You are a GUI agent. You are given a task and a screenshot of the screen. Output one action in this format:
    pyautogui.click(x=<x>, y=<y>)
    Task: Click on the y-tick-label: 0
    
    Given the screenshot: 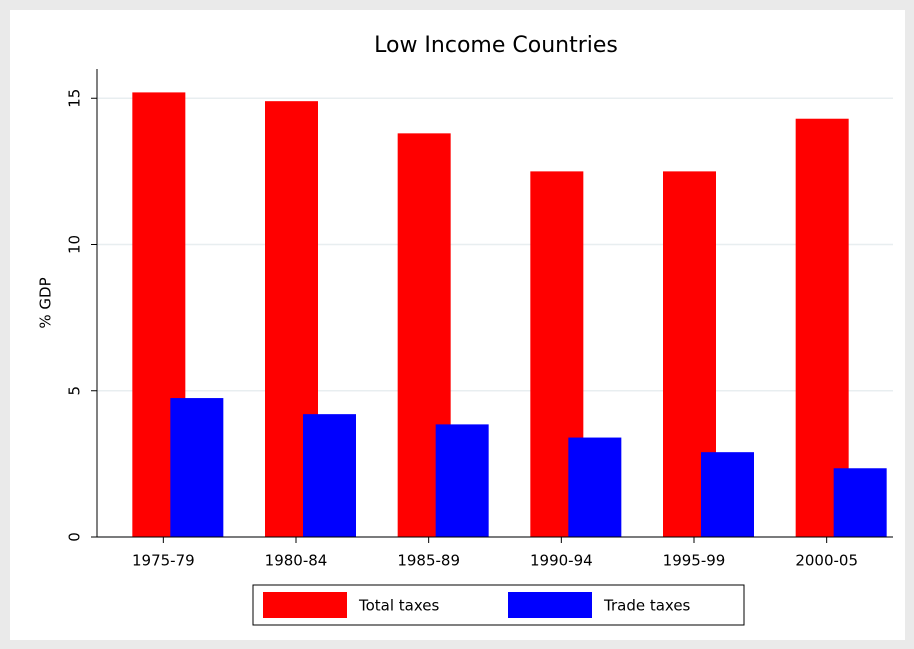 What is the action you would take?
    pyautogui.click(x=75, y=537)
    